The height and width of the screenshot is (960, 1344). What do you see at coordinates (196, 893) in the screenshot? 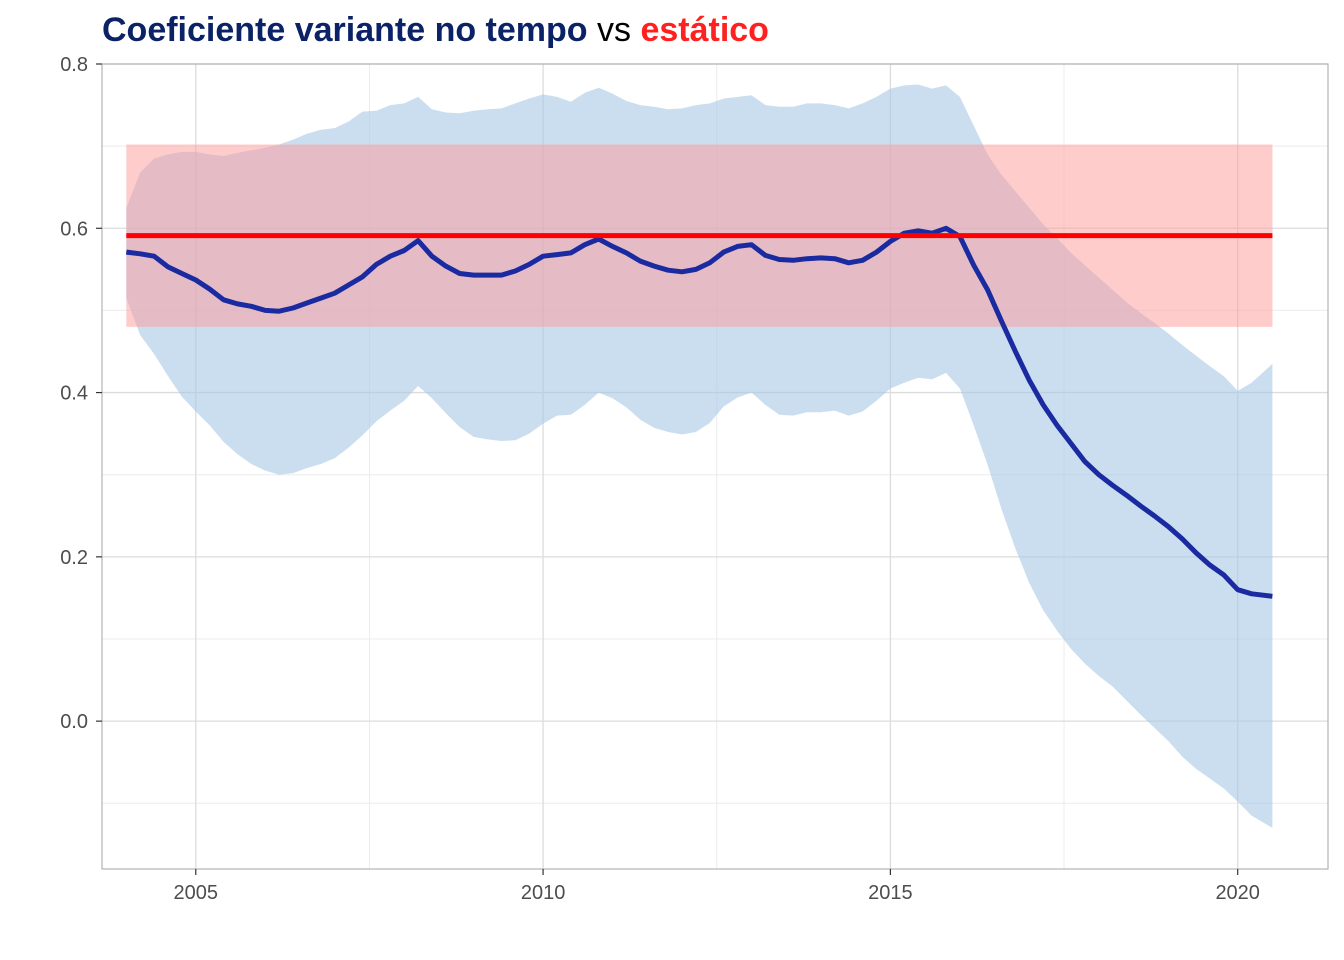
I see `x-tick-label: 2005` at bounding box center [196, 893].